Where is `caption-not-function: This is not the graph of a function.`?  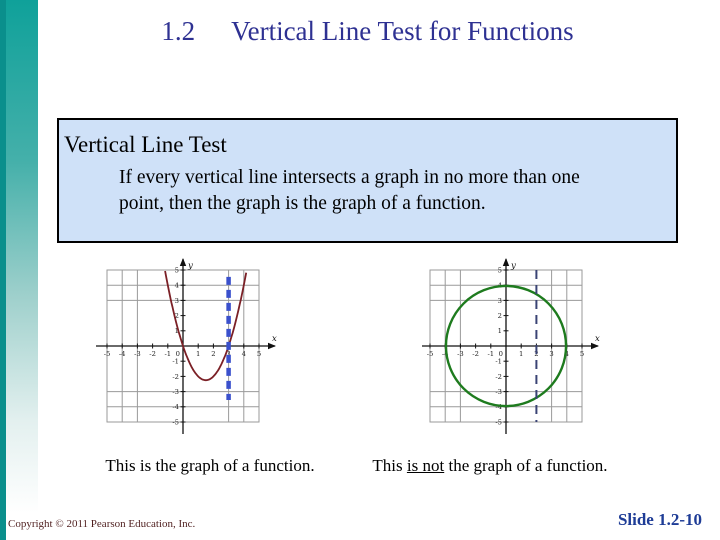 caption-not-function: This is not the graph of a function. is located at coordinates (490, 466).